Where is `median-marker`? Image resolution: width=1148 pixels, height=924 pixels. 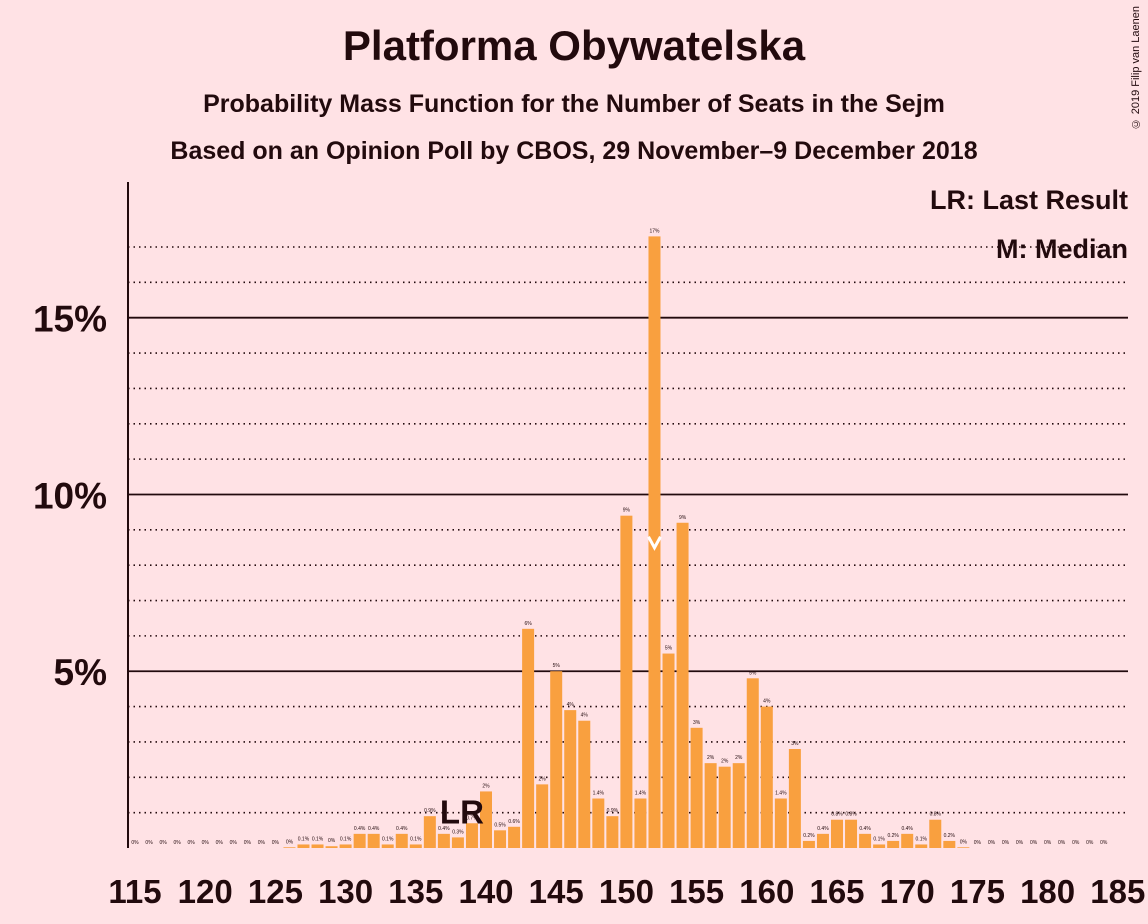 median-marker is located at coordinates (654, 543).